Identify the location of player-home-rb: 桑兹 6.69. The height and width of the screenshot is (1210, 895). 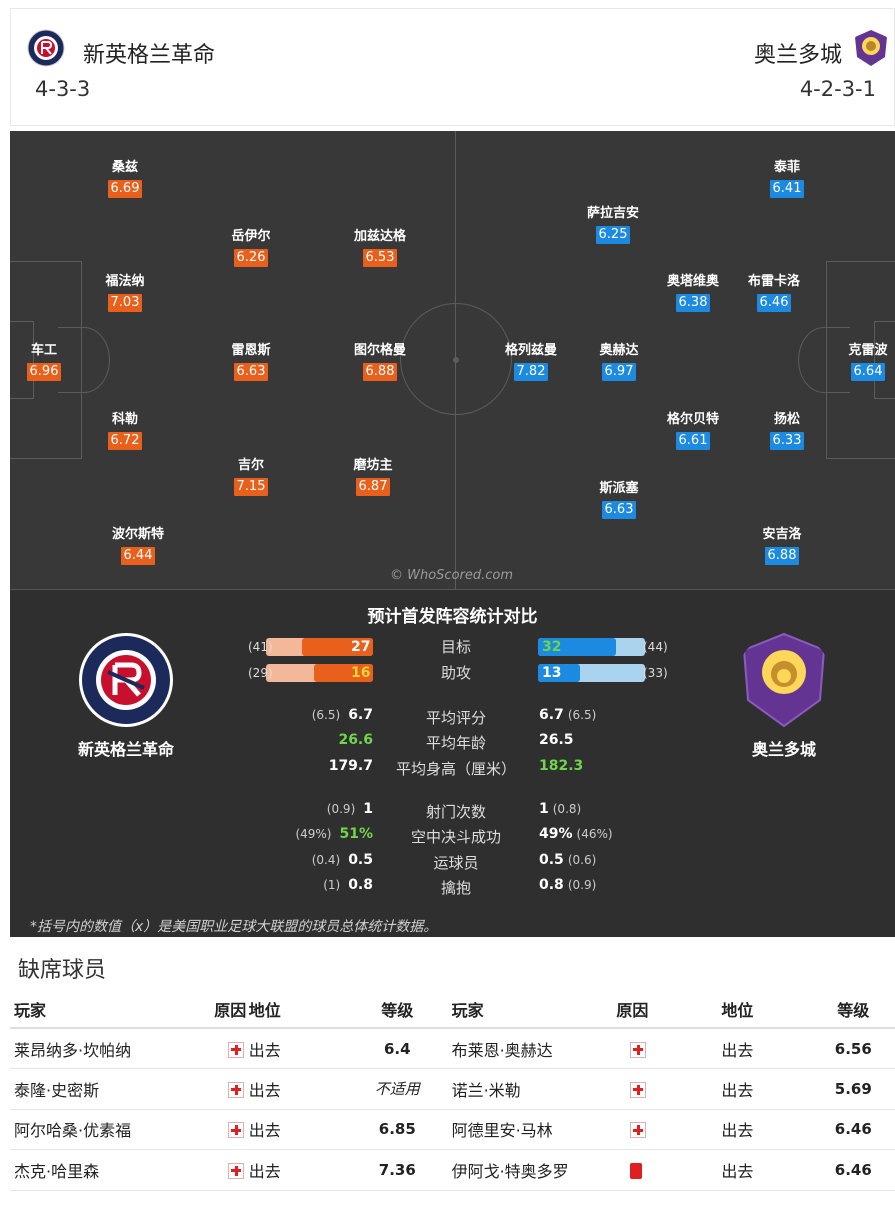
(125, 179).